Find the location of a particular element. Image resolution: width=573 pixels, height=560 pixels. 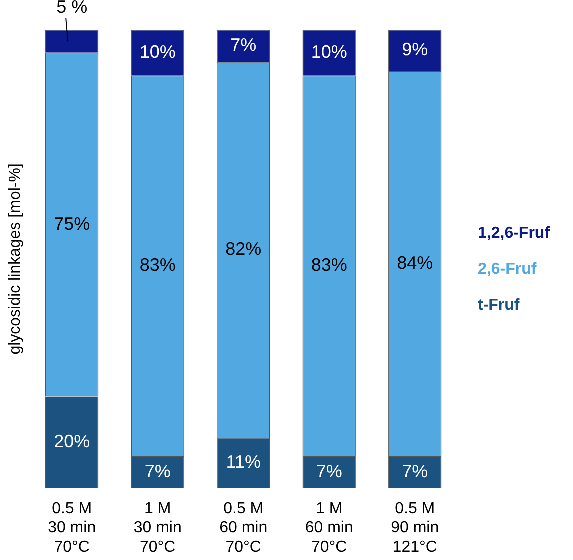

data-label: 9% is located at coordinates (415, 50).